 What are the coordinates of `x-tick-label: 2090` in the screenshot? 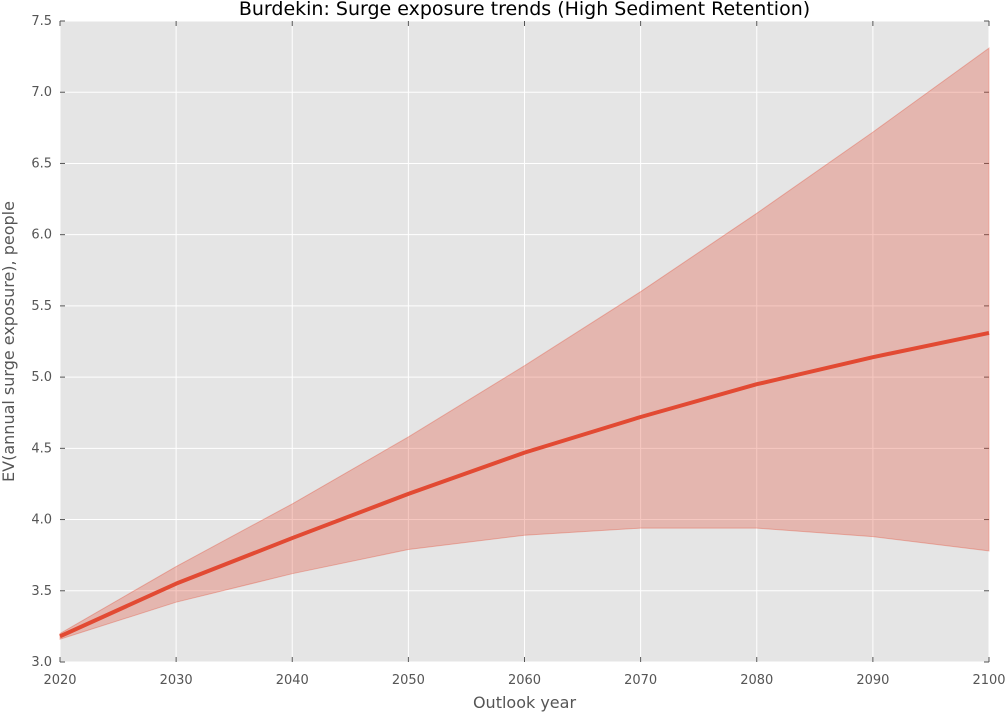 It's located at (872, 680).